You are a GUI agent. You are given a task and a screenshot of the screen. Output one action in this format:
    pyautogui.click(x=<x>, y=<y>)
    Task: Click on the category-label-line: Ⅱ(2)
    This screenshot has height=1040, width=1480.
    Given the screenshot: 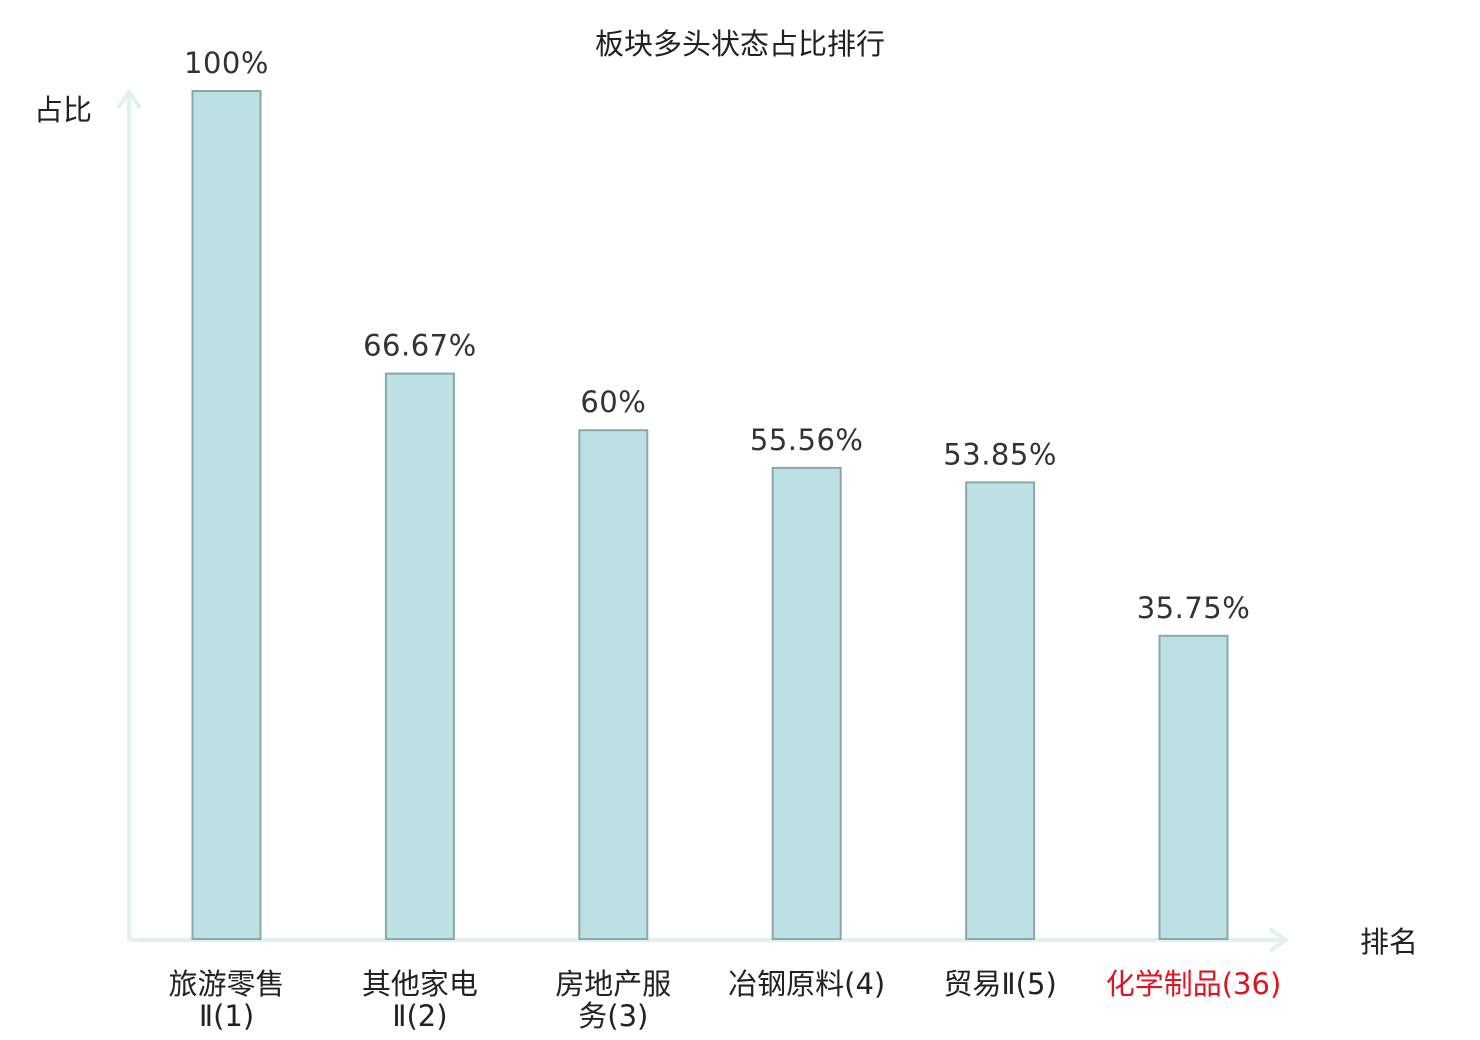 What is the action you would take?
    pyautogui.click(x=419, y=1016)
    